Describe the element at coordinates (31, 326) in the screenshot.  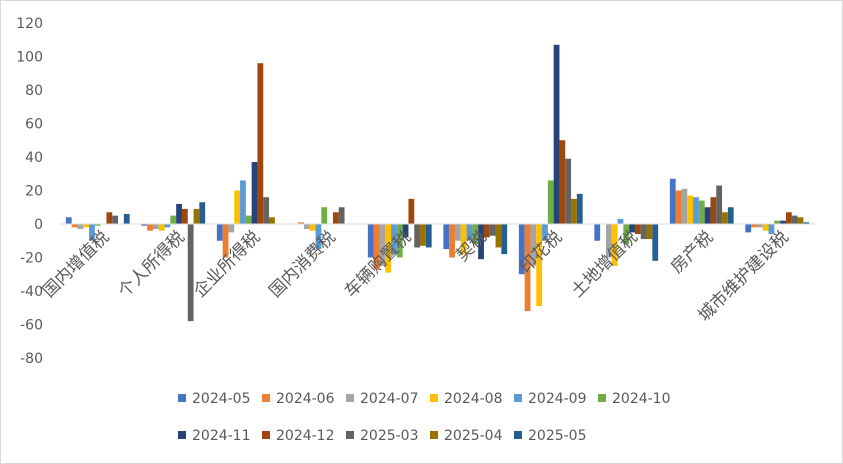
I see `y-tick-label: -60` at that location.